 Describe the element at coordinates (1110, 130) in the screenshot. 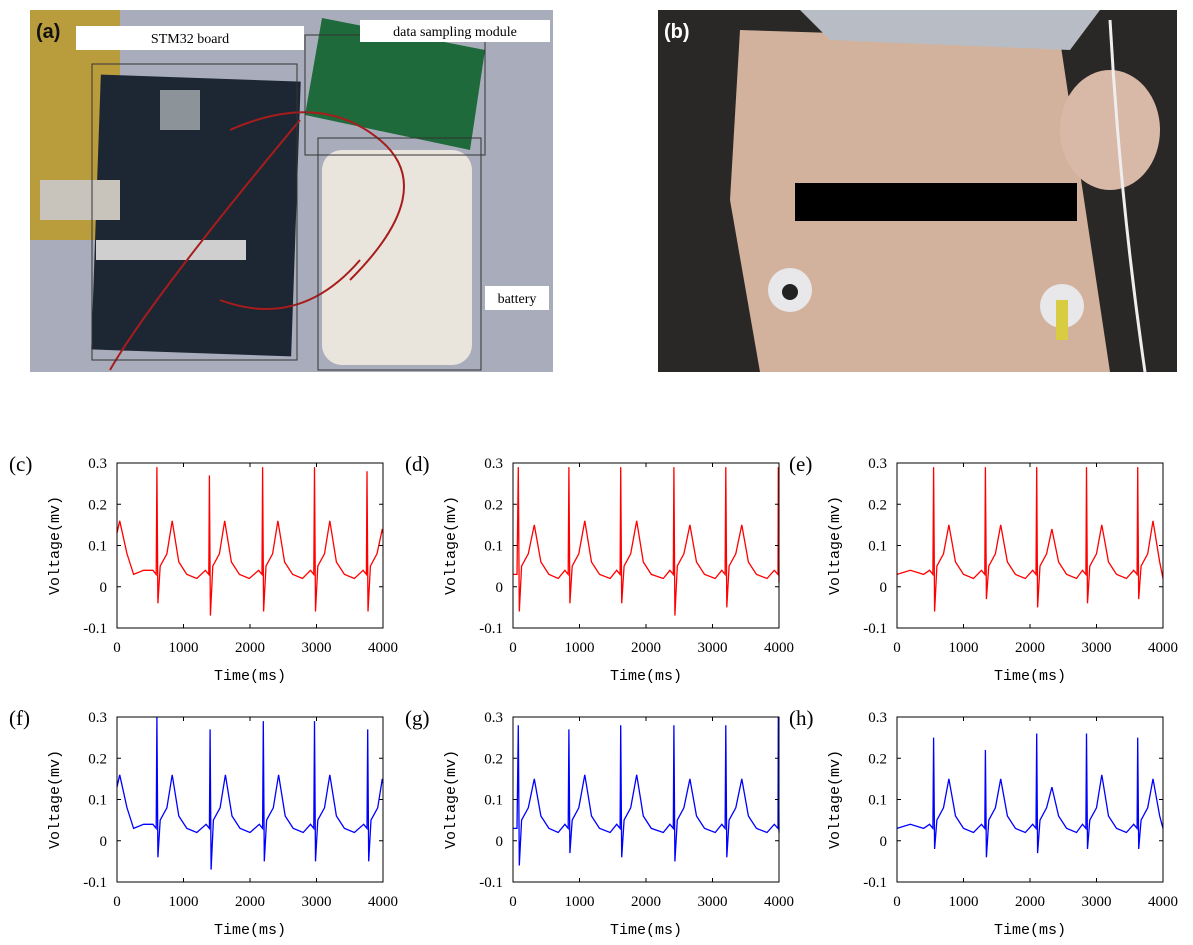

I see `hand` at that location.